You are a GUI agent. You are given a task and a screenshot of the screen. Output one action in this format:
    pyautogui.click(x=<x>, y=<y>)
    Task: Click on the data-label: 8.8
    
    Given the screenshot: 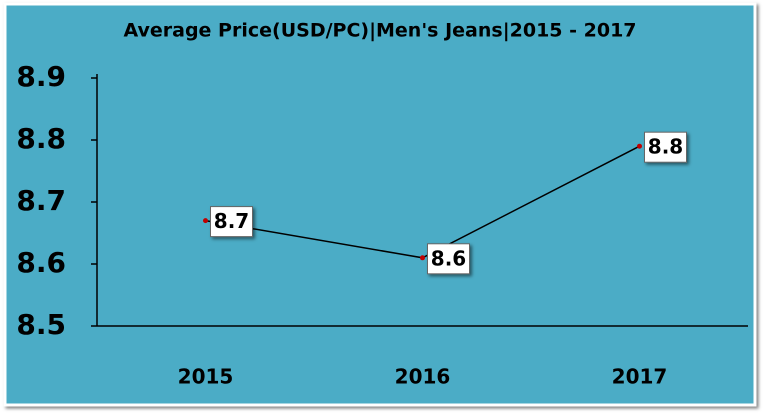 What is the action you would take?
    pyautogui.click(x=665, y=147)
    